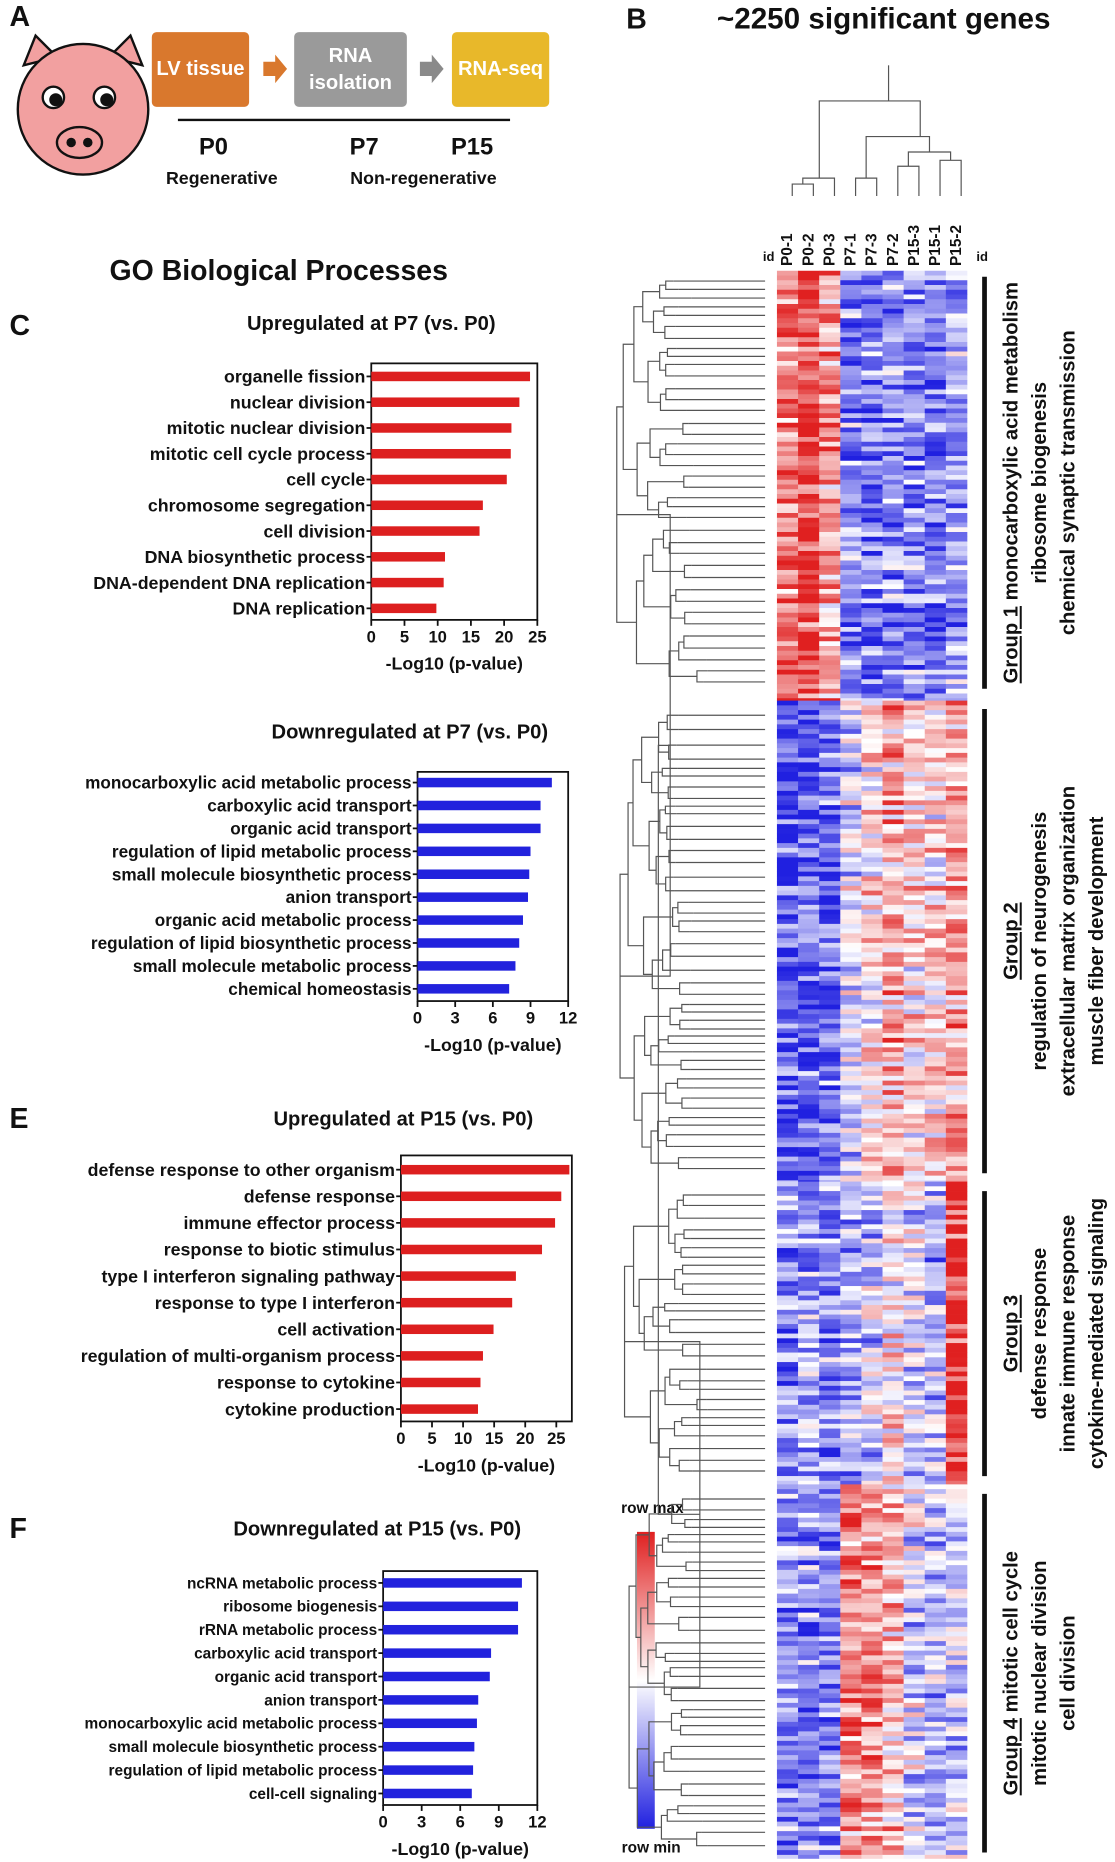 The width and height of the screenshot is (1115, 1862). I want to click on group-label: Group 2, so click(1012, 940).